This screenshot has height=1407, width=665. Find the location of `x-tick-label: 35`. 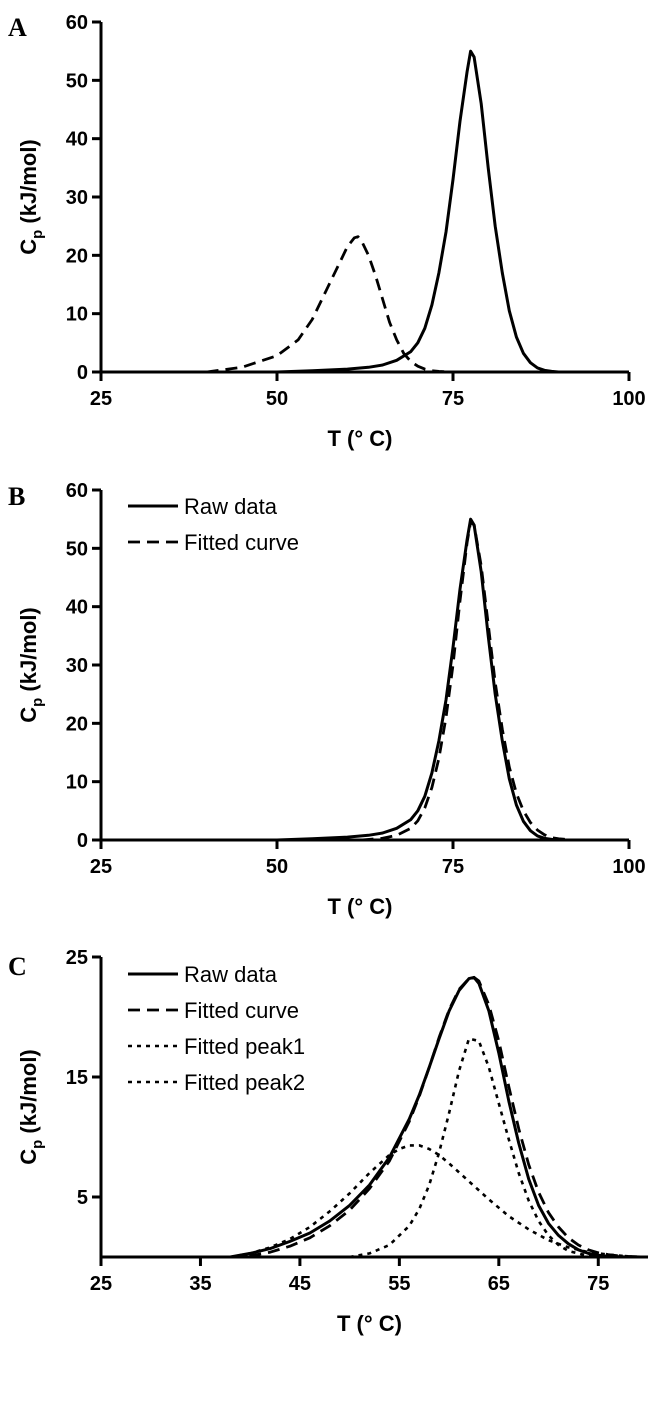

x-tick-label: 35 is located at coordinates (200, 1284).